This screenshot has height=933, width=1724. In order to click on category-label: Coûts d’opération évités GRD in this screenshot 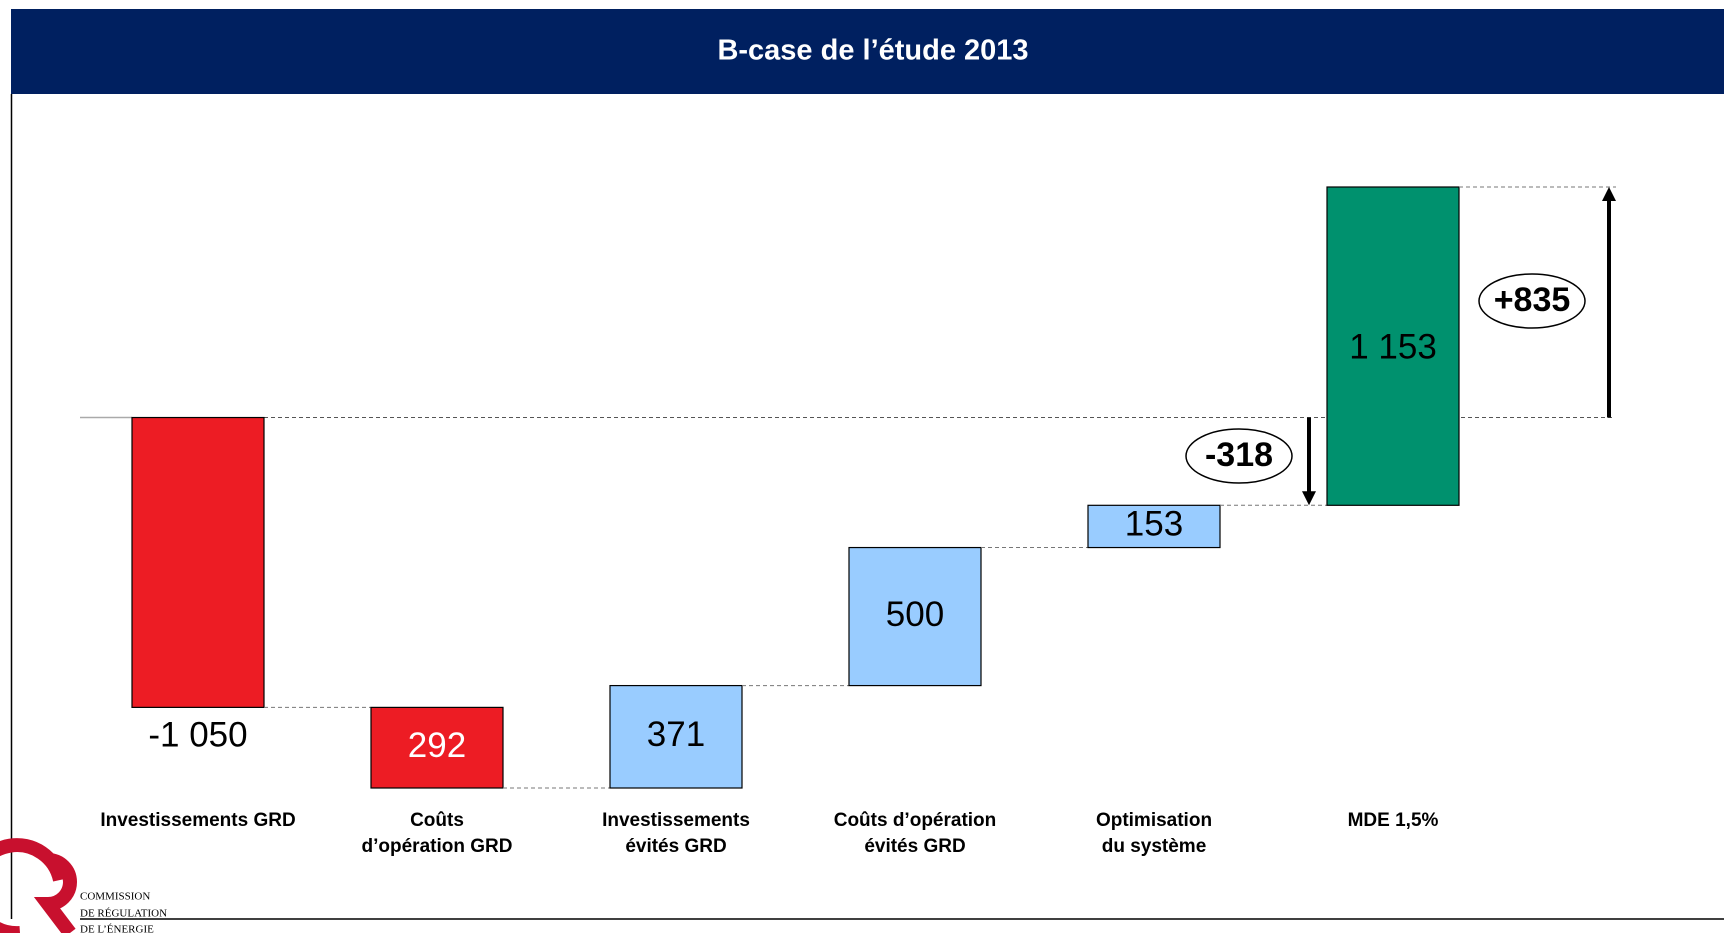, I will do `click(915, 833)`.